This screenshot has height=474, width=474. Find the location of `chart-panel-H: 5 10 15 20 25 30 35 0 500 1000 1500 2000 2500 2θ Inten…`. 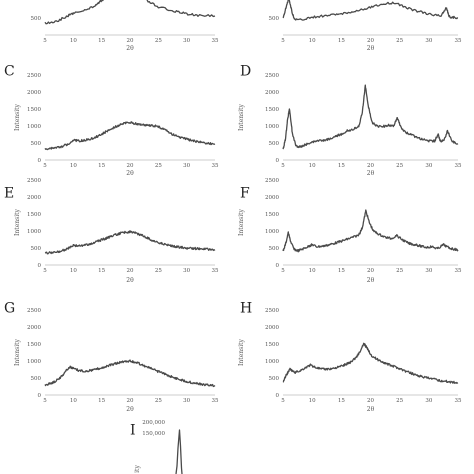

chart-panel-H: 5 10 15 20 25 30 35 0 500 1000 1500 2000 2500 2θ Inten… is located at coordinates (350, 357).